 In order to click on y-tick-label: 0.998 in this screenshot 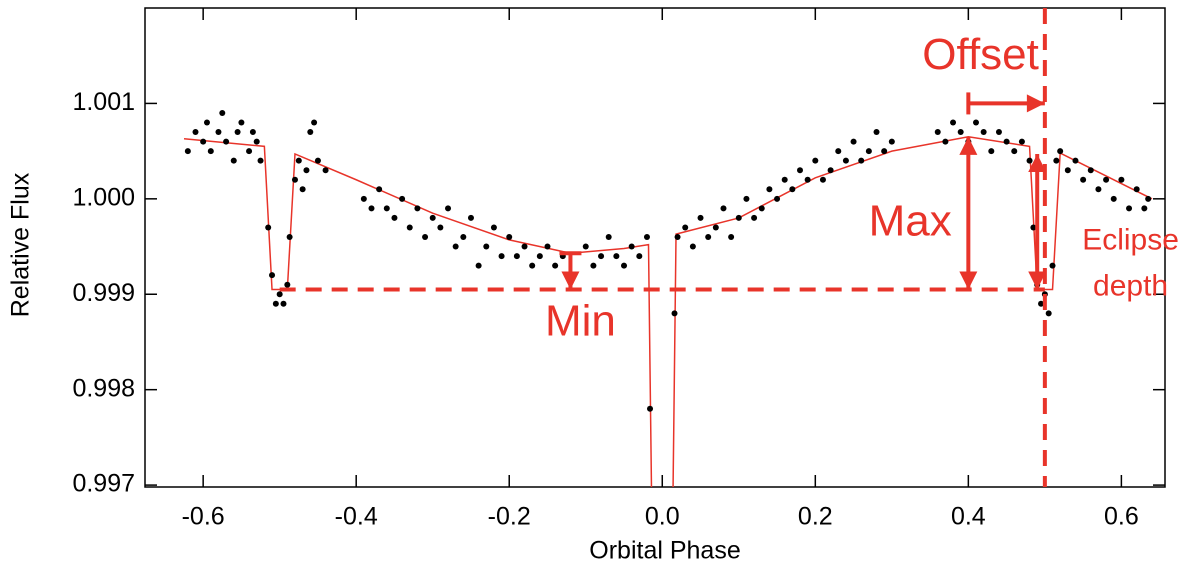, I will do `click(103, 388)`.